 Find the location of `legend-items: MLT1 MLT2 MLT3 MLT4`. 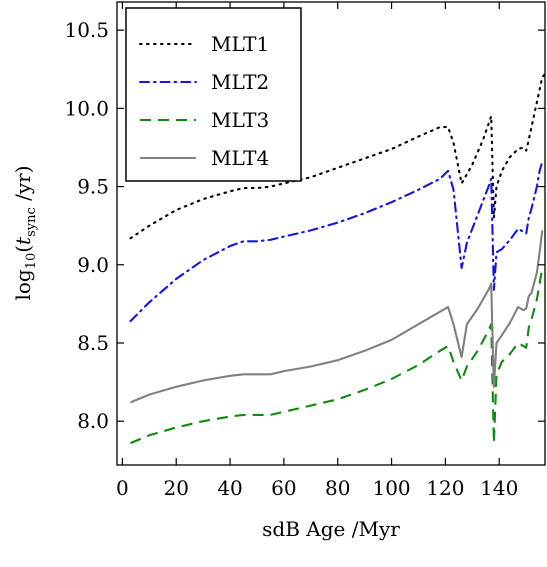

legend-items: MLT1 MLT2 MLT3 MLT4 is located at coordinates (203, 101).